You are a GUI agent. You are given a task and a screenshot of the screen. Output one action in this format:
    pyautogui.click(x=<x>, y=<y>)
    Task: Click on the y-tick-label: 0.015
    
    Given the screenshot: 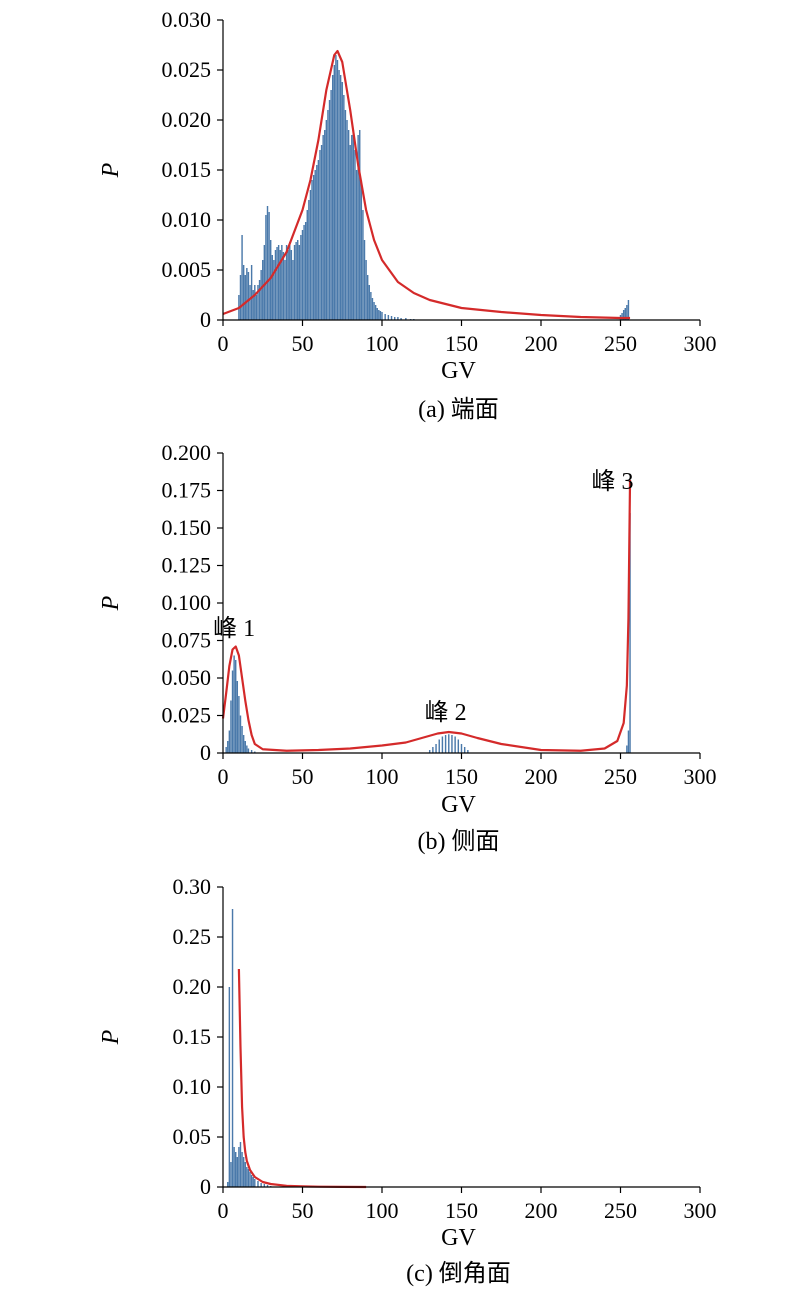 What is the action you would take?
    pyautogui.click(x=187, y=169)
    